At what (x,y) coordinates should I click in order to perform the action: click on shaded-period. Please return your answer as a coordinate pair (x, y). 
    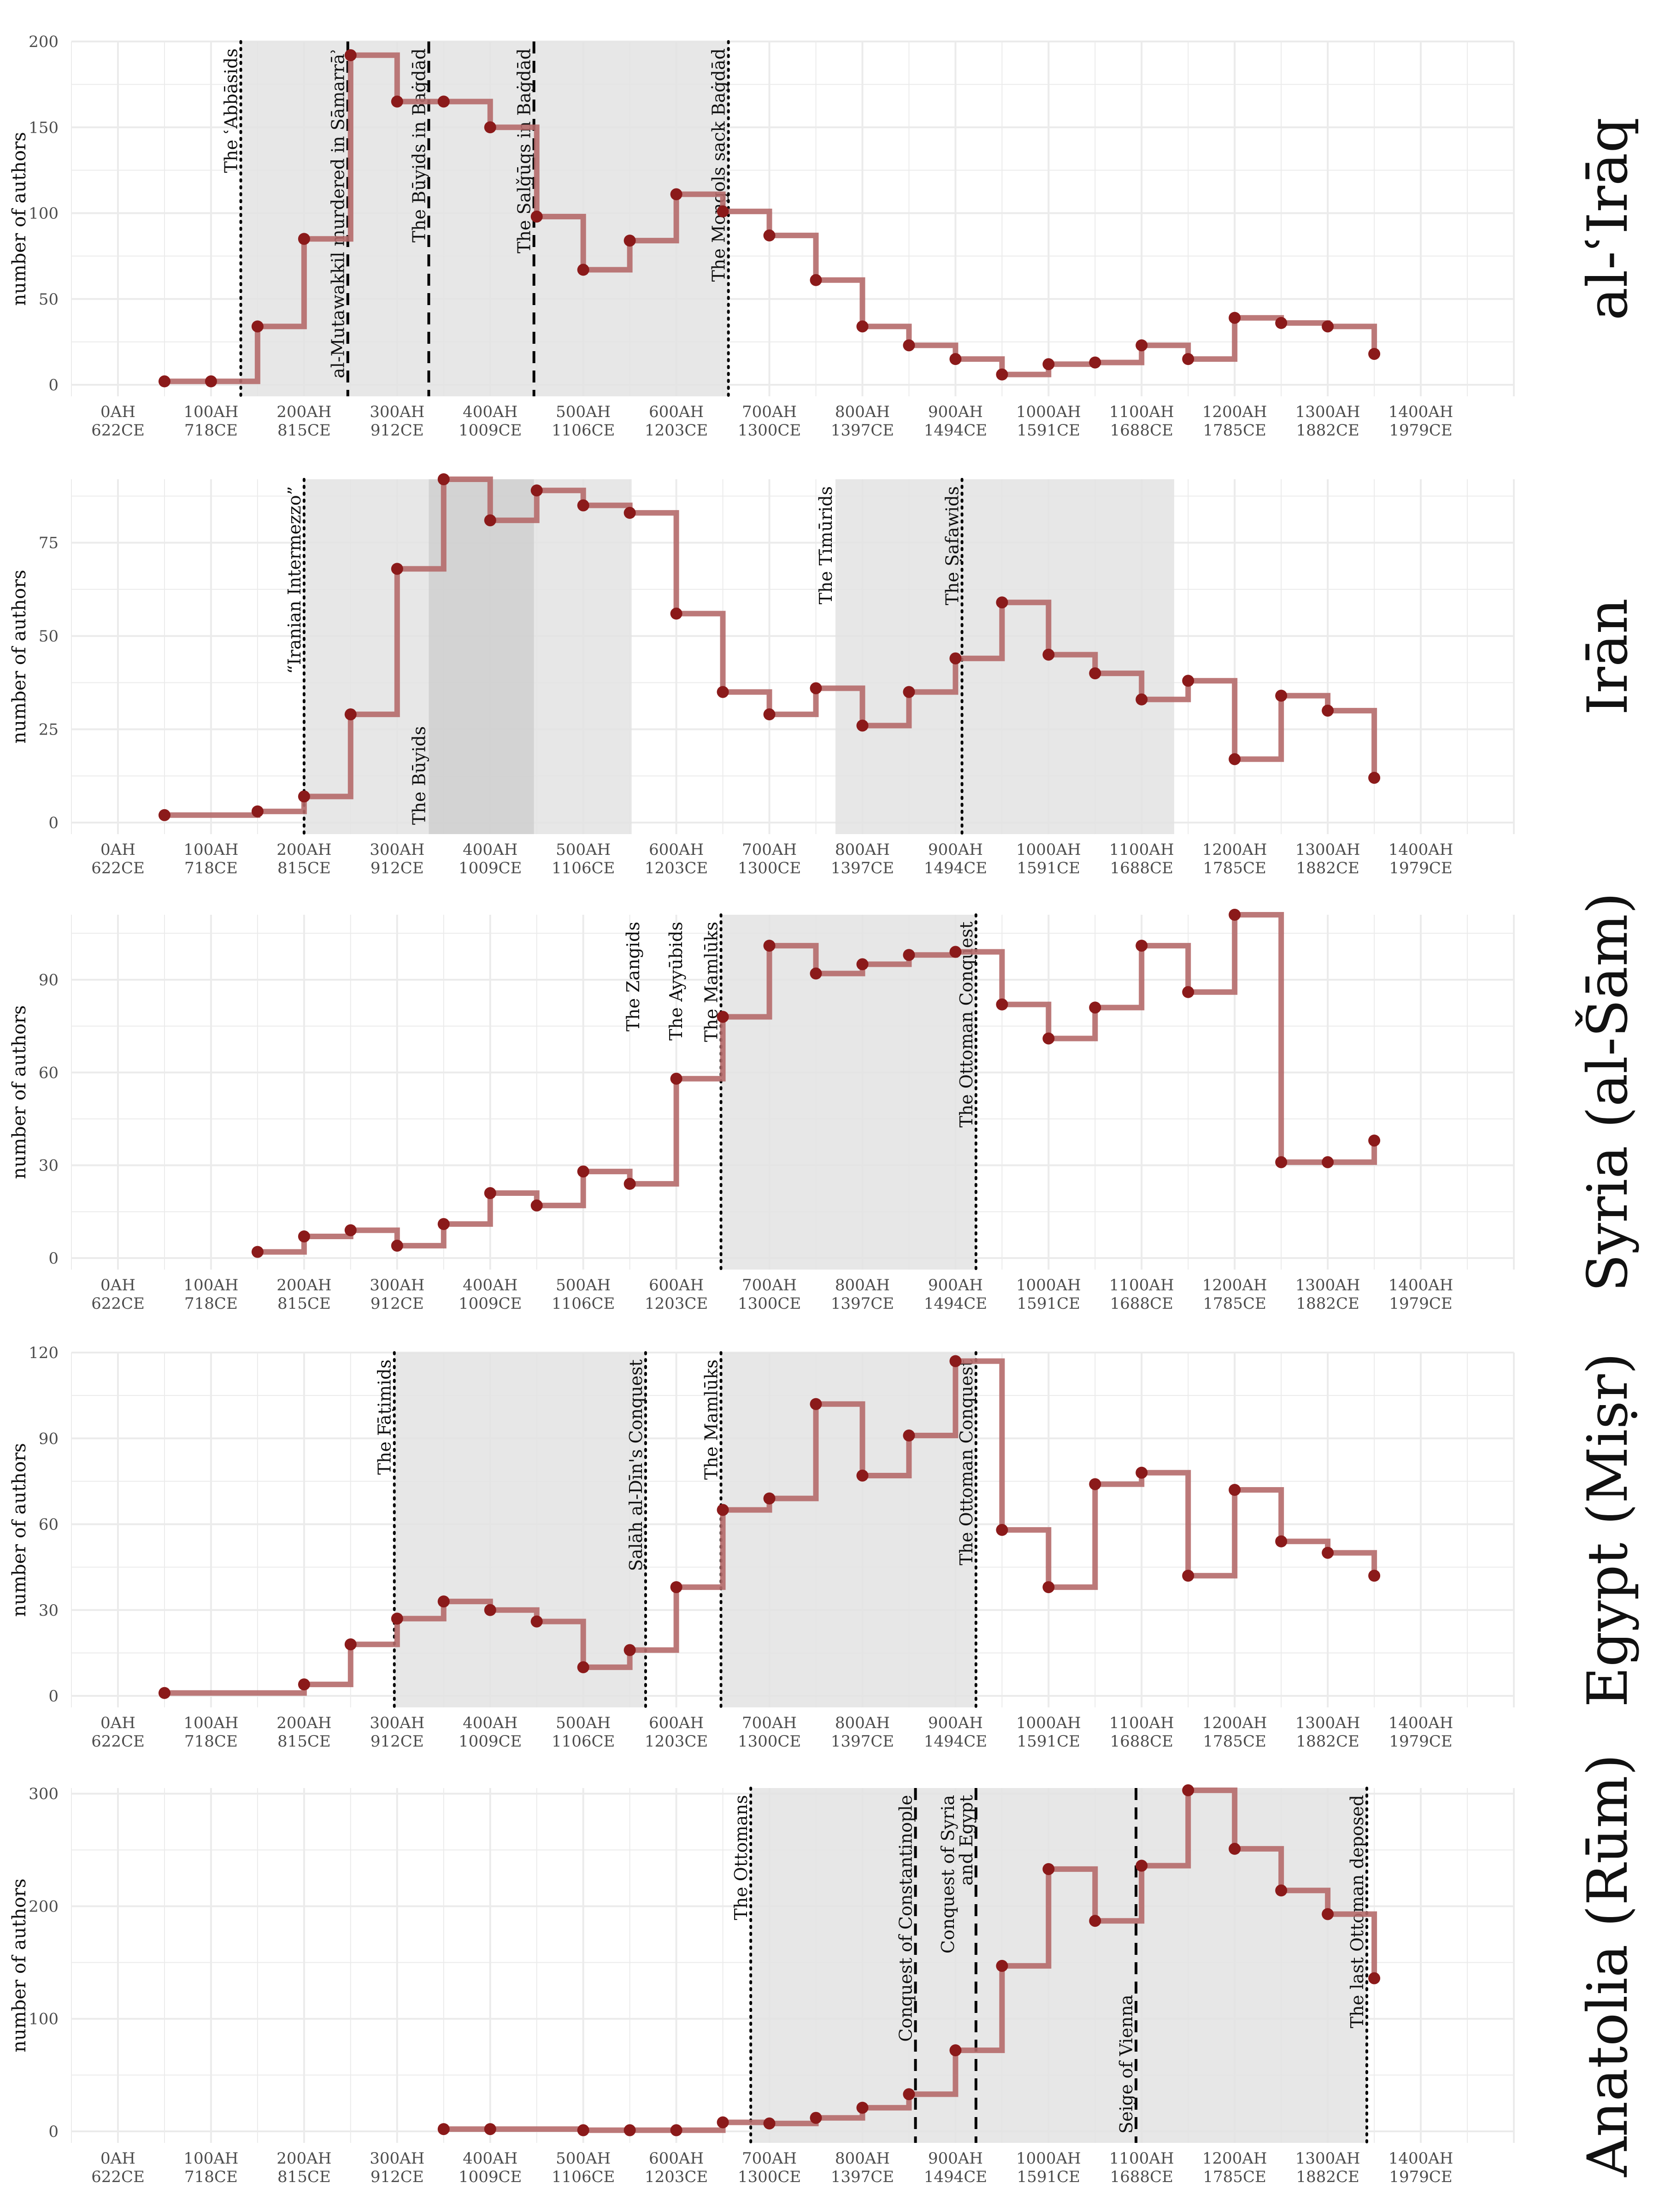
    Looking at the image, I should click on (848, 1092).